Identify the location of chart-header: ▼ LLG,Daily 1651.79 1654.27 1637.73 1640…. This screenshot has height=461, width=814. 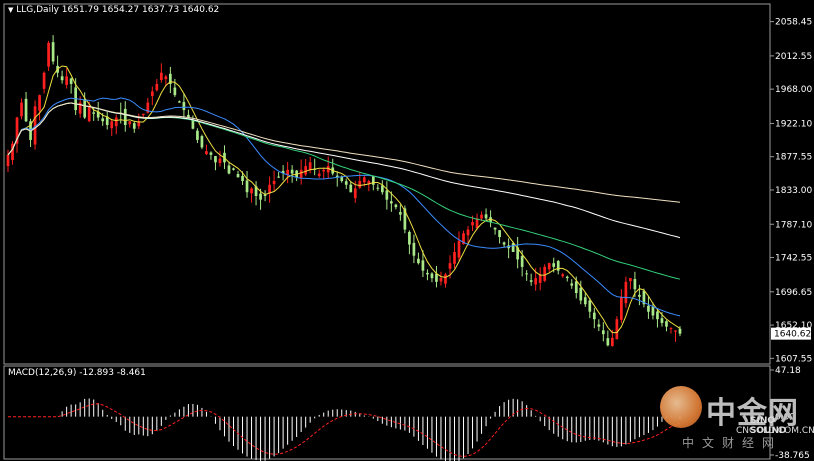
(113, 10).